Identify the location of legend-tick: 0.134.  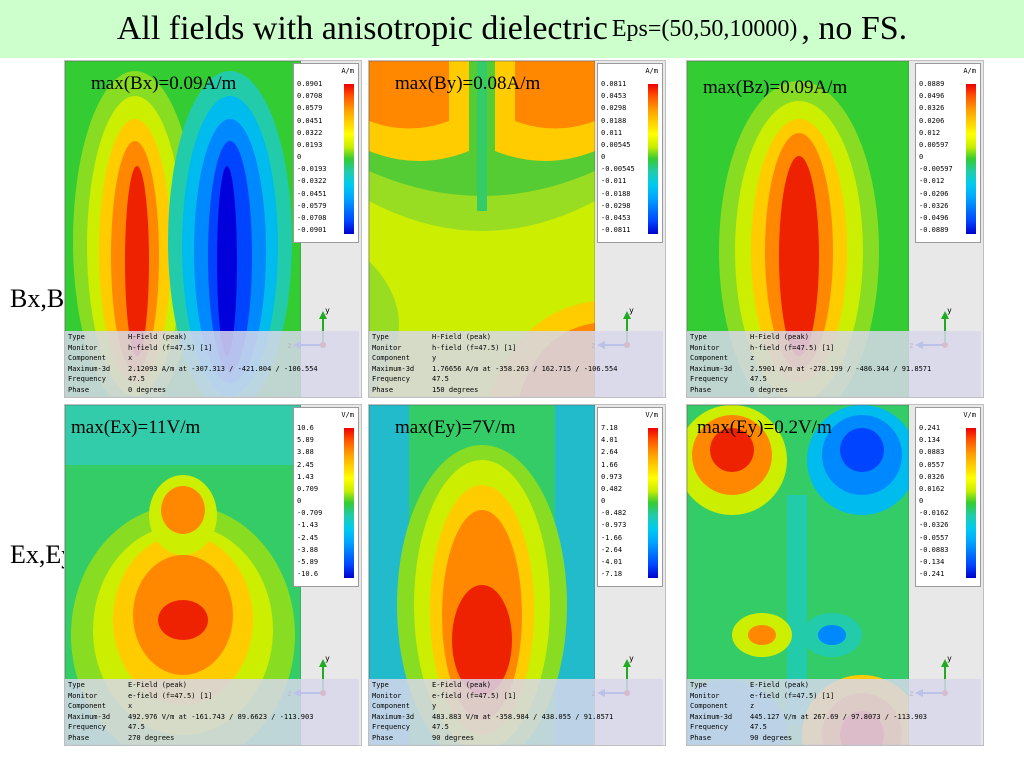
(930, 440).